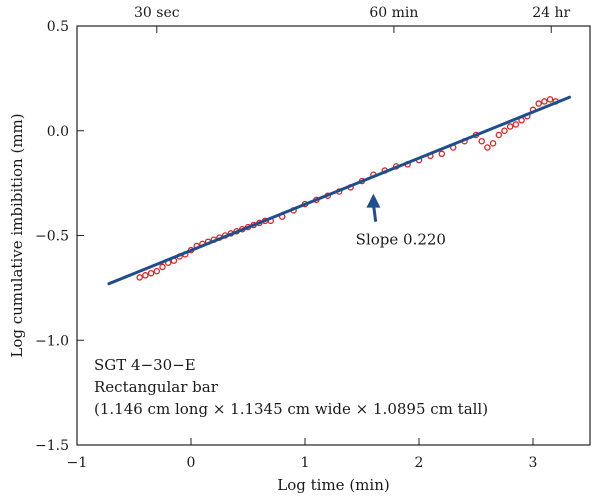 This screenshot has width=600, height=503. I want to click on y-axis-label: Log cumulative imbibition (mm), so click(17, 235).